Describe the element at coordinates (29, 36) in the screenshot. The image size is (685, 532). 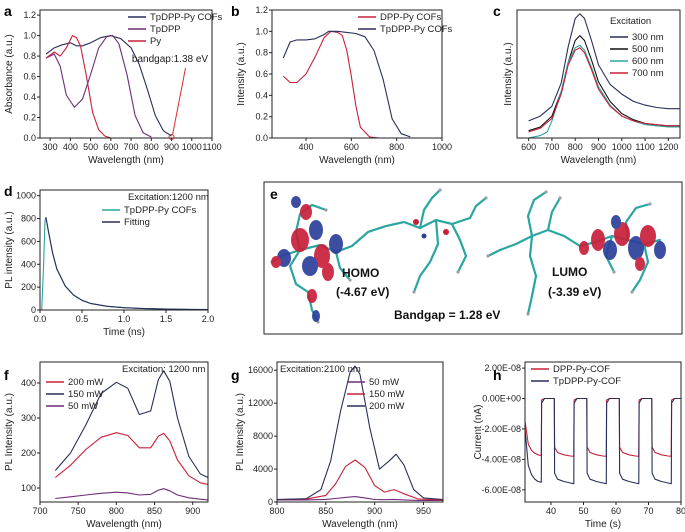
I see `y-tick-label-a-5: 1.0` at that location.